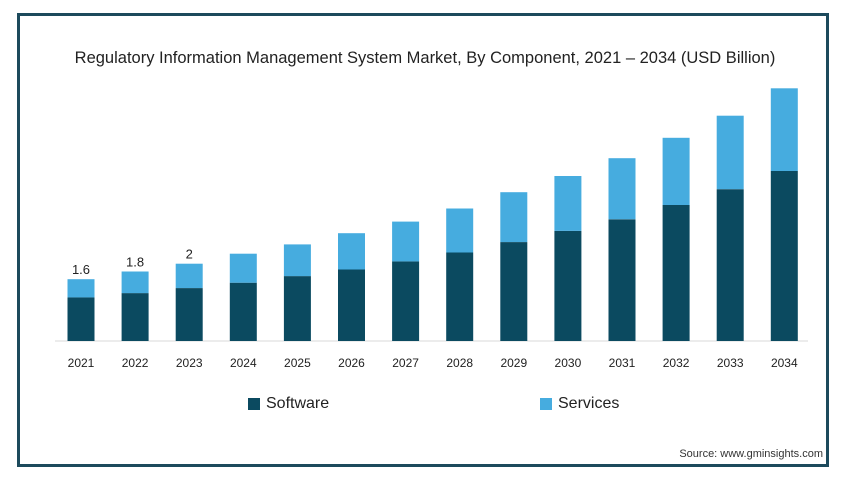 The width and height of the screenshot is (850, 487). What do you see at coordinates (189, 275) in the screenshot?
I see `bar-services-2023` at bounding box center [189, 275].